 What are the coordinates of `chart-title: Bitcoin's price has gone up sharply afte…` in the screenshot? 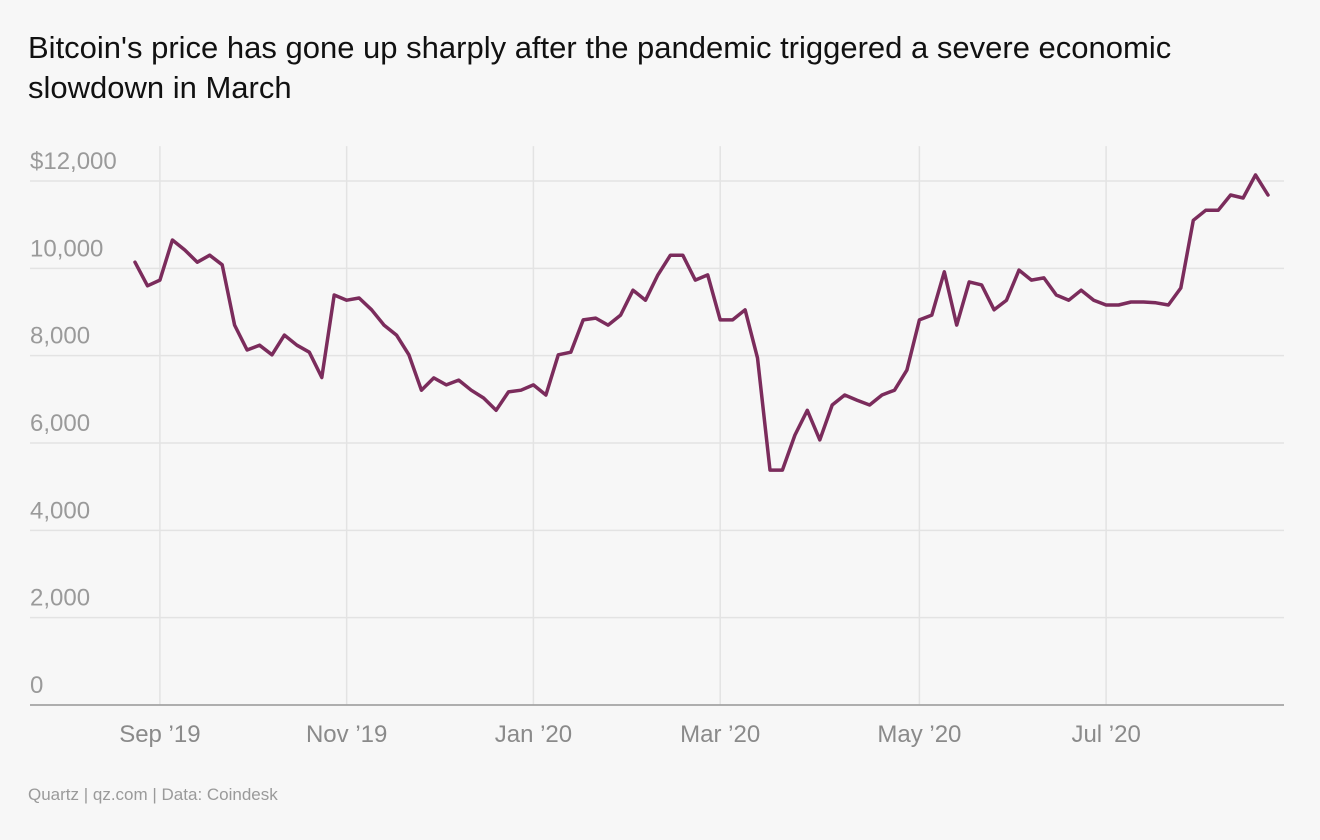 It's located at (600, 67).